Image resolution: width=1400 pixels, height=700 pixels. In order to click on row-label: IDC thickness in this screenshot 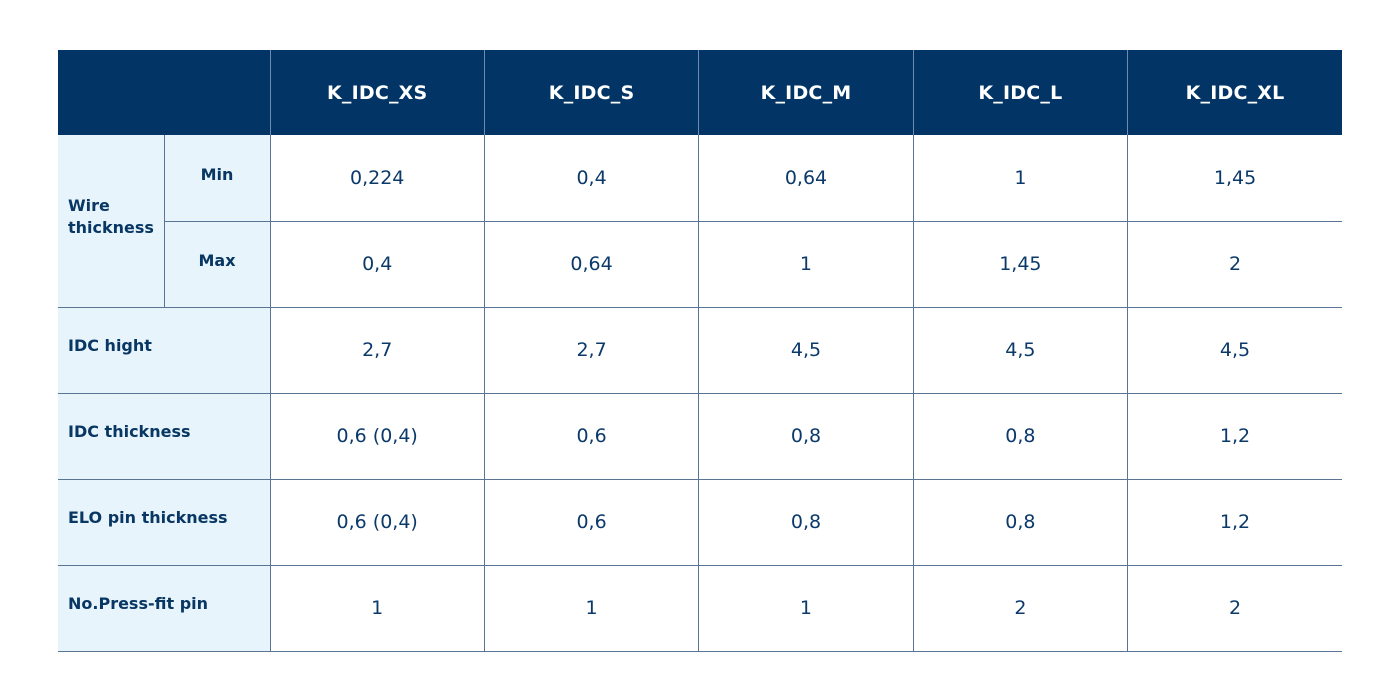, I will do `click(164, 436)`.